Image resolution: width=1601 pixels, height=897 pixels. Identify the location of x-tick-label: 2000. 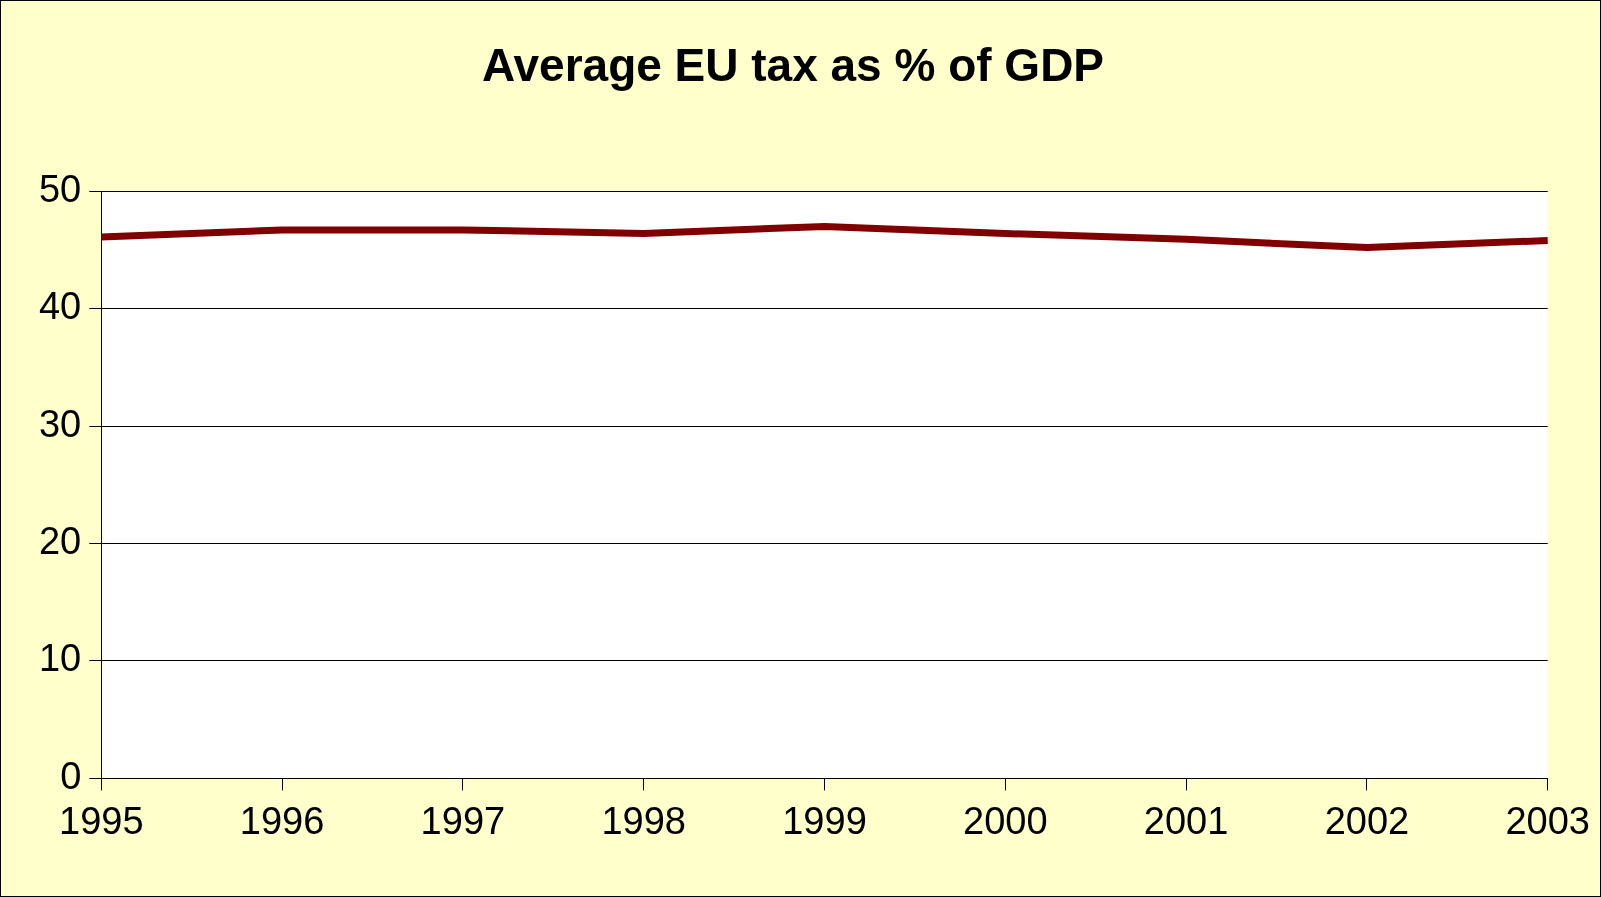
(1005, 820).